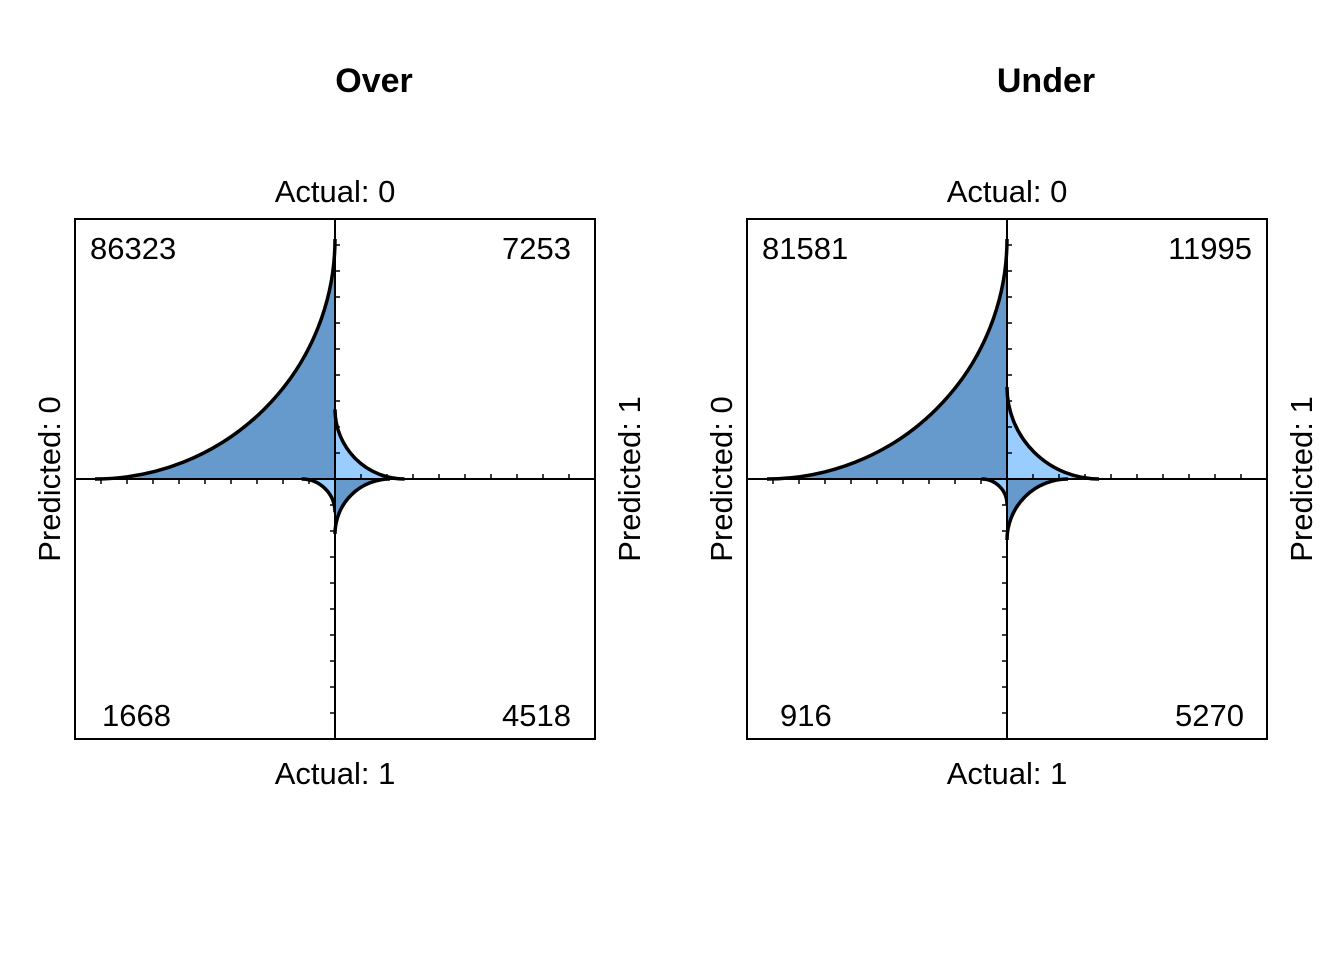  Describe the element at coordinates (1210, 248) in the screenshot. I see `count-actual0-predicted1: 11995` at that location.